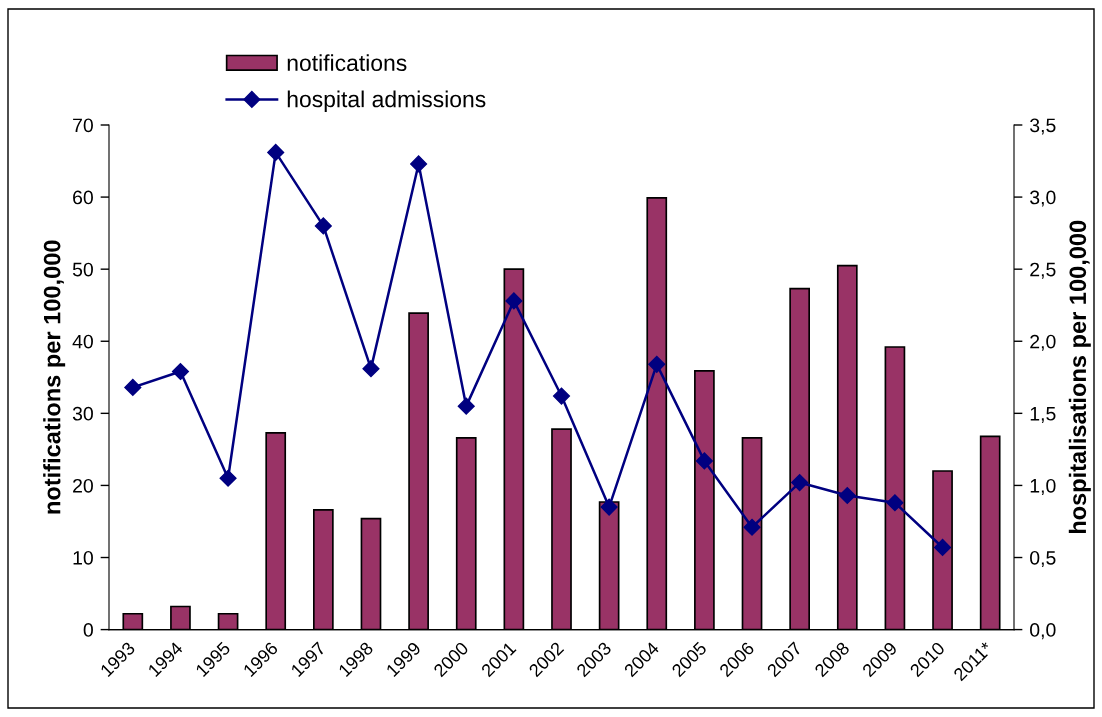 The width and height of the screenshot is (1102, 717). Describe the element at coordinates (1043, 486) in the screenshot. I see `y2-tick-label: 1,0` at that location.